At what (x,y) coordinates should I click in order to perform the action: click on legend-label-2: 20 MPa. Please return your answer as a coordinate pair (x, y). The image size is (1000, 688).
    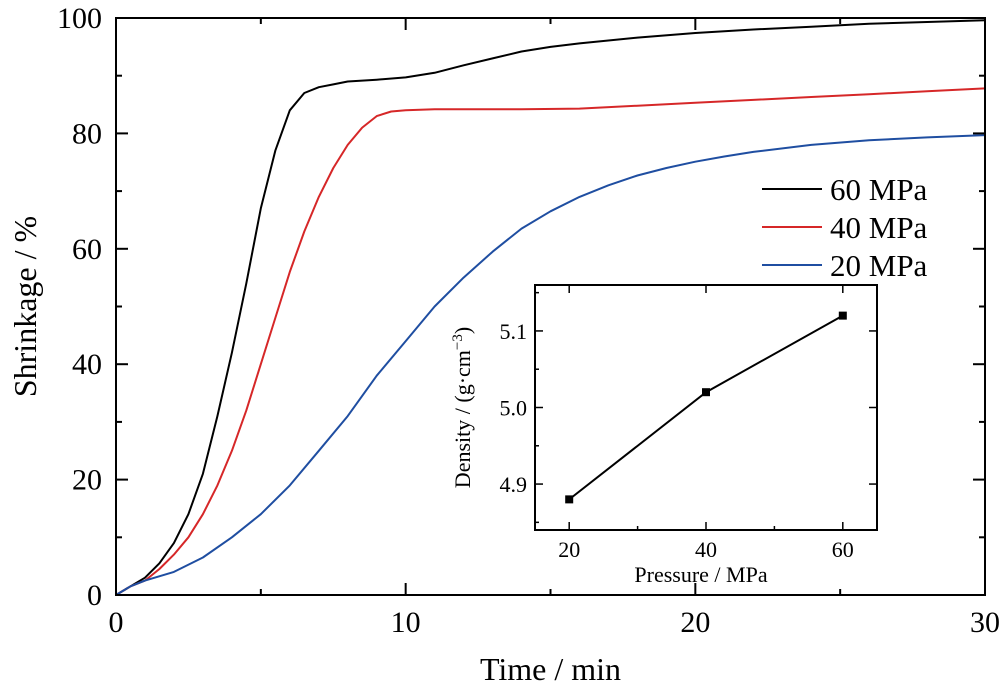
    Looking at the image, I should click on (879, 265).